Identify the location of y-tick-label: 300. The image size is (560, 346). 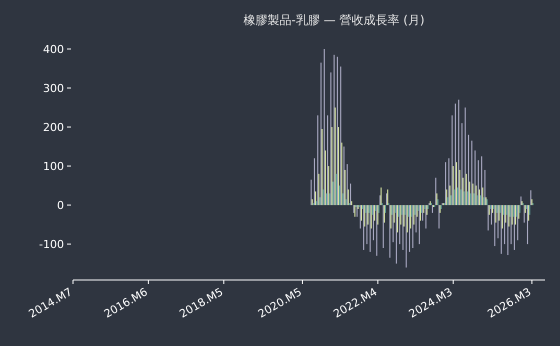
(53, 89).